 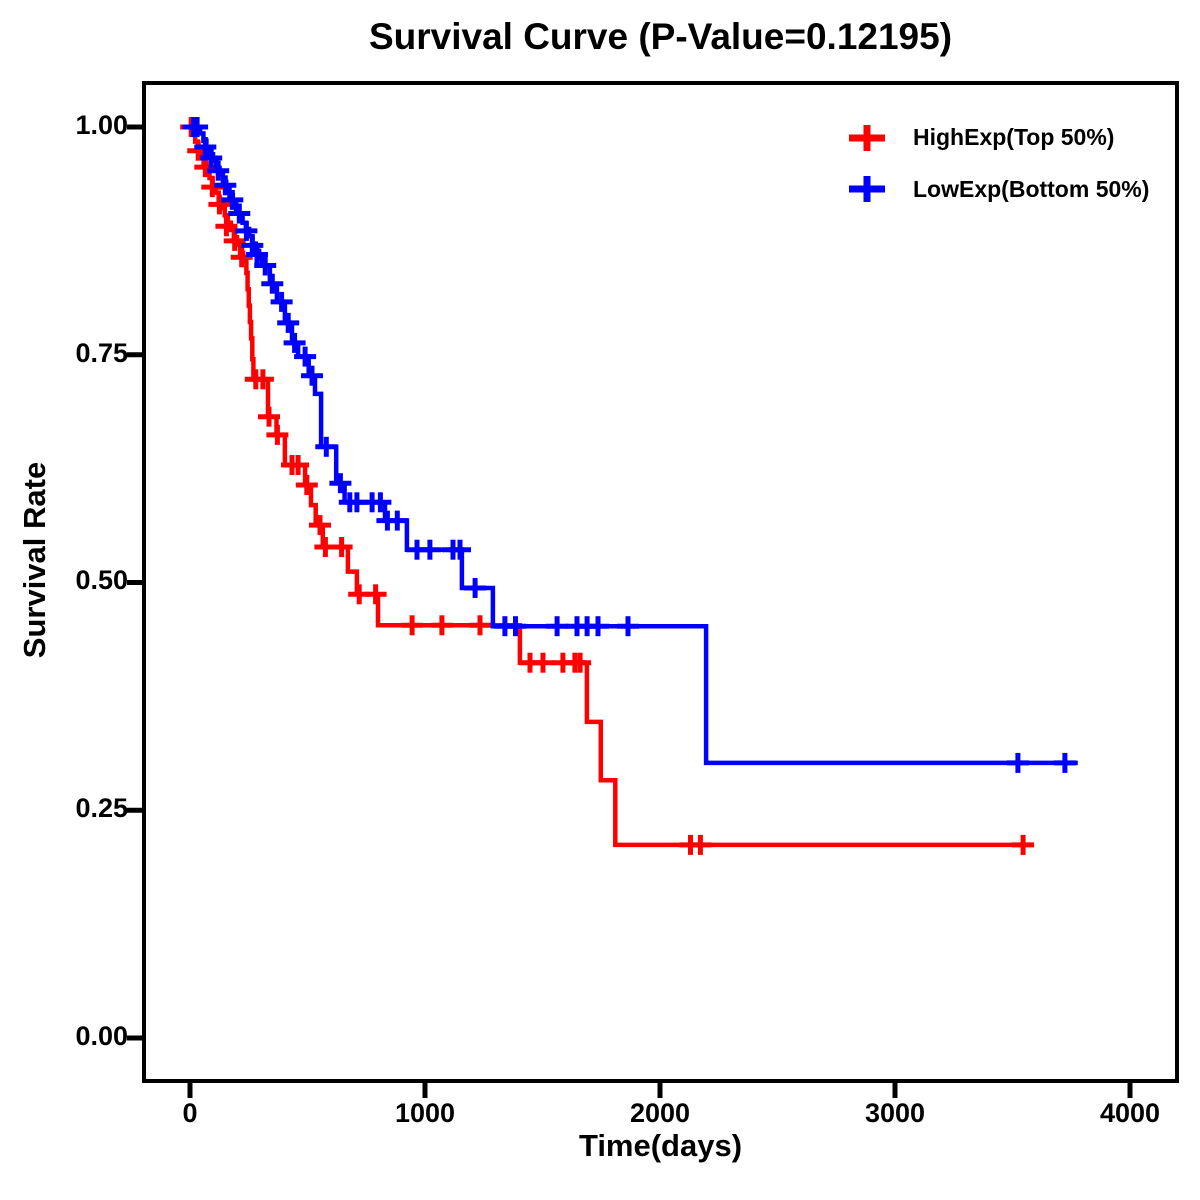 What do you see at coordinates (101, 1036) in the screenshot?
I see `y-tick-label: 0.00` at bounding box center [101, 1036].